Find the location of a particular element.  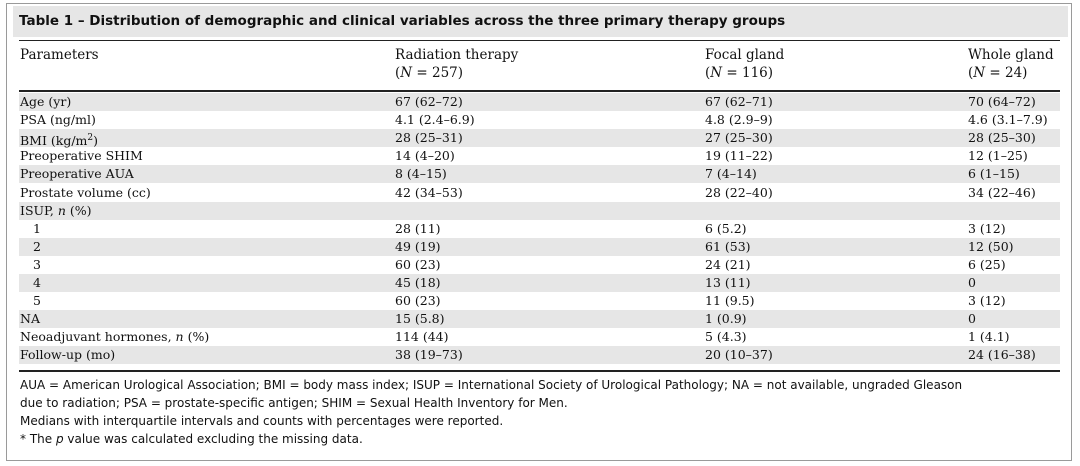

table-cell-fg: 6 (5.2) is located at coordinates (726, 228).